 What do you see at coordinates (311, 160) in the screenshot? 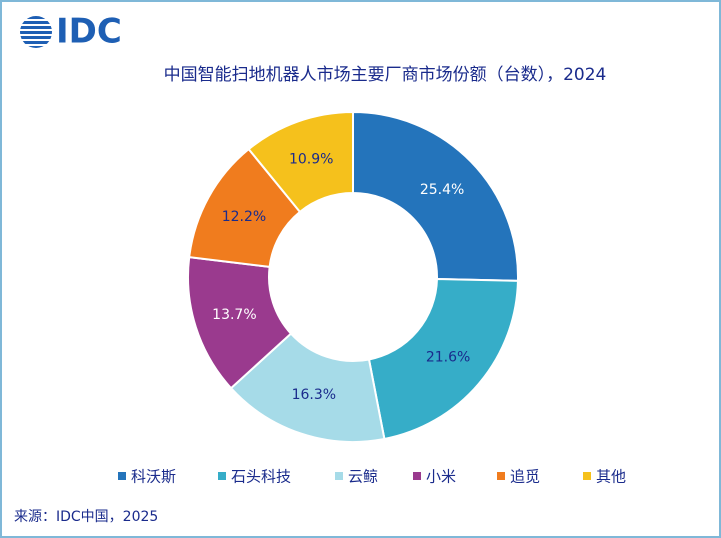
I see `data-label: 10.9%` at bounding box center [311, 160].